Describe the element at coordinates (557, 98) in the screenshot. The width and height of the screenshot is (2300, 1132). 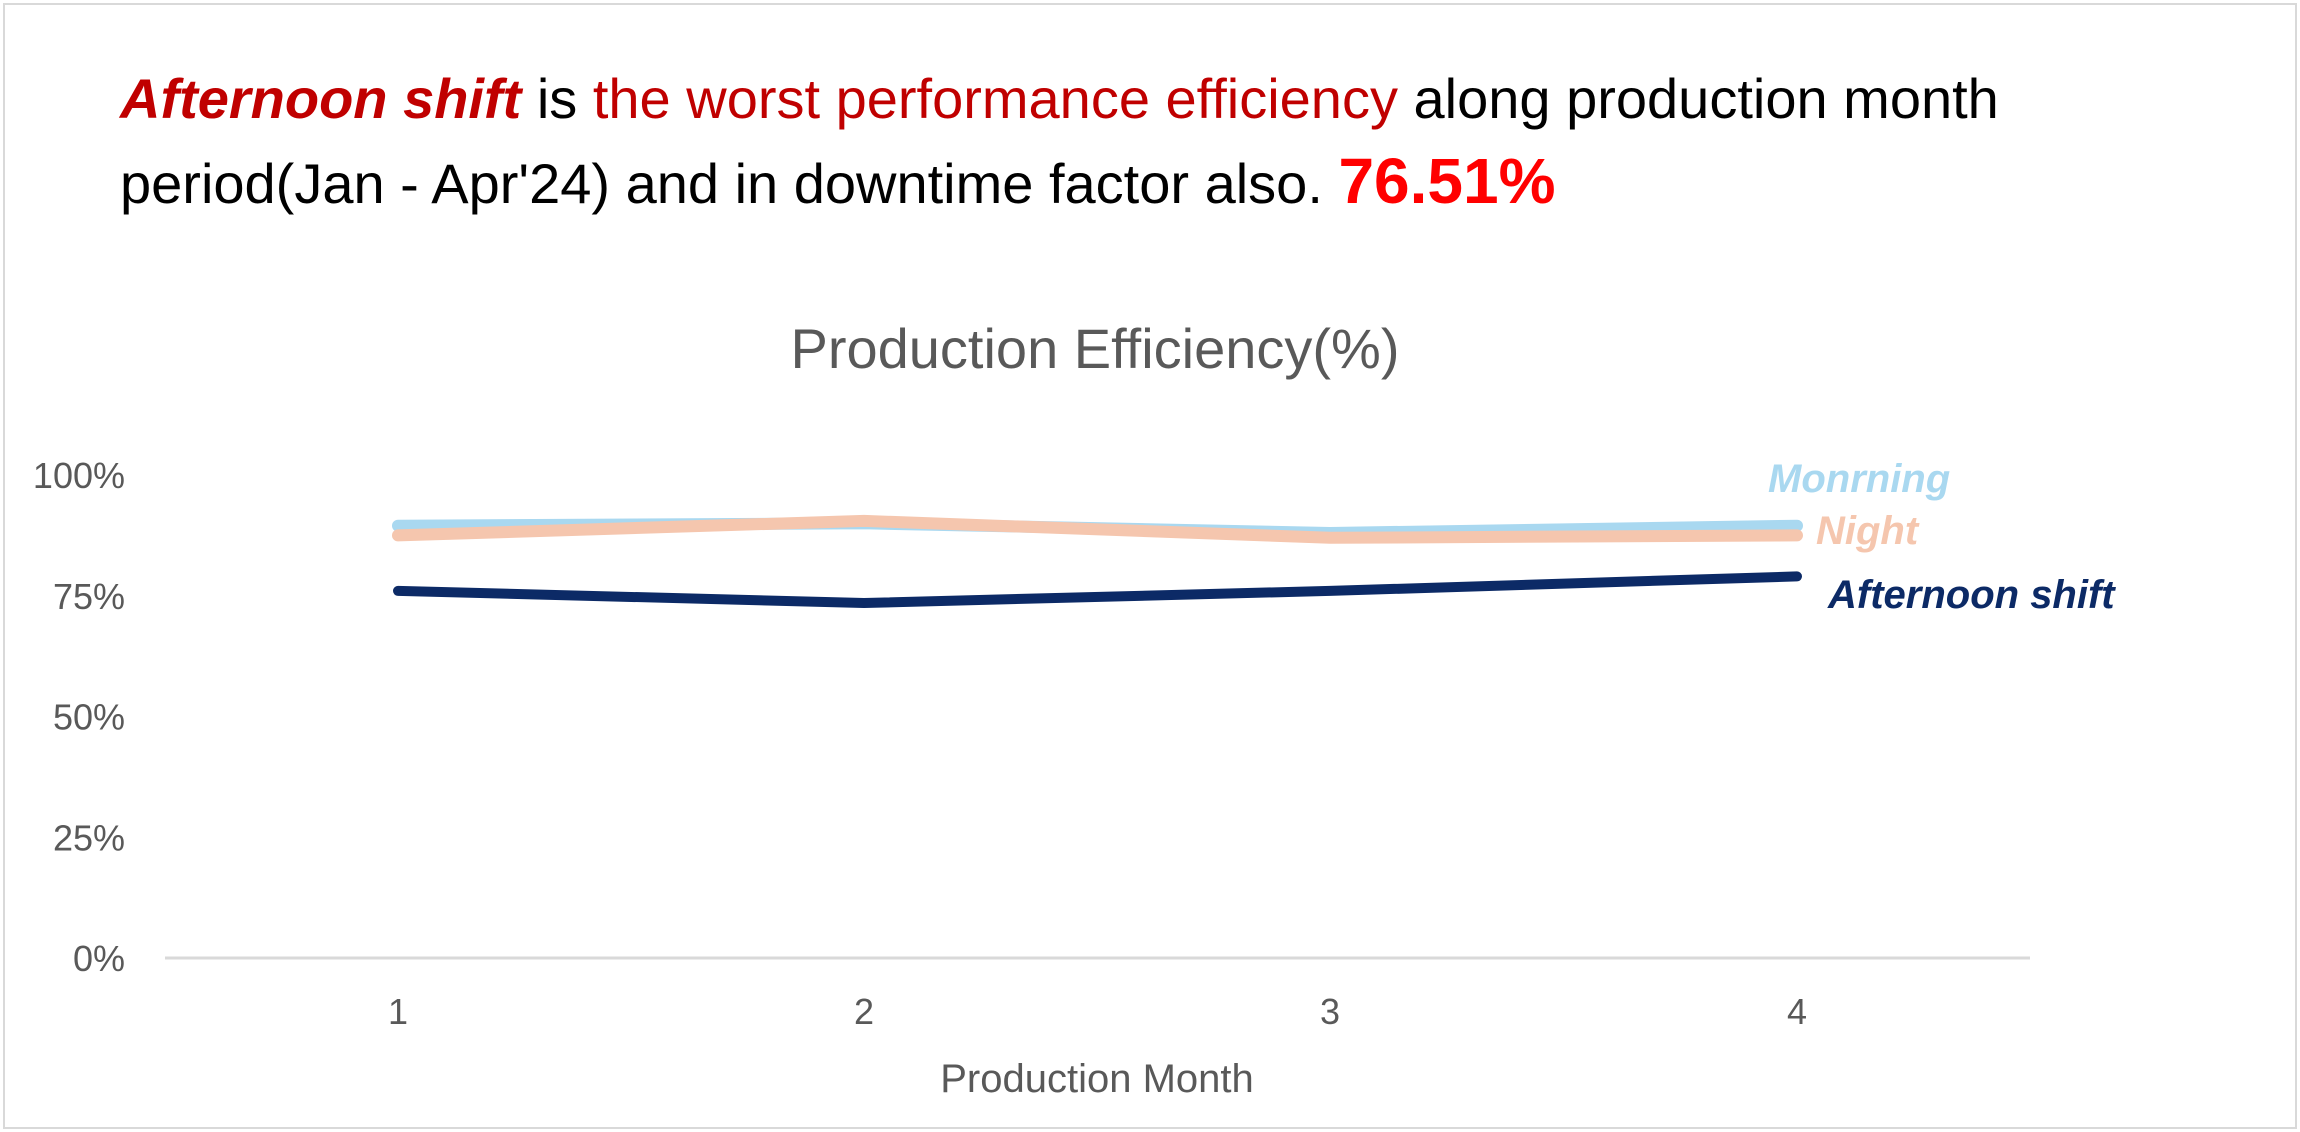
I see `headline-connector: is` at that location.